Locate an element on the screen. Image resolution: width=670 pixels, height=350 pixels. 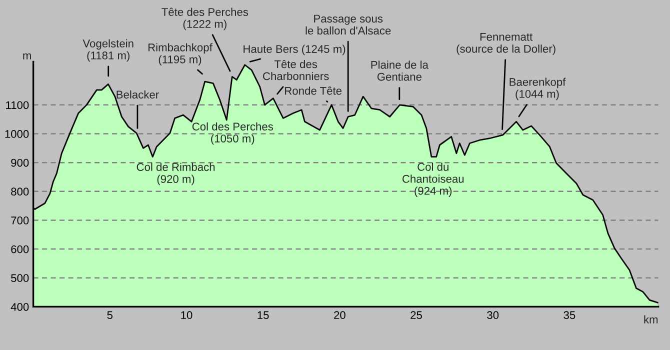
x-tick-label: 15 is located at coordinates (263, 315).